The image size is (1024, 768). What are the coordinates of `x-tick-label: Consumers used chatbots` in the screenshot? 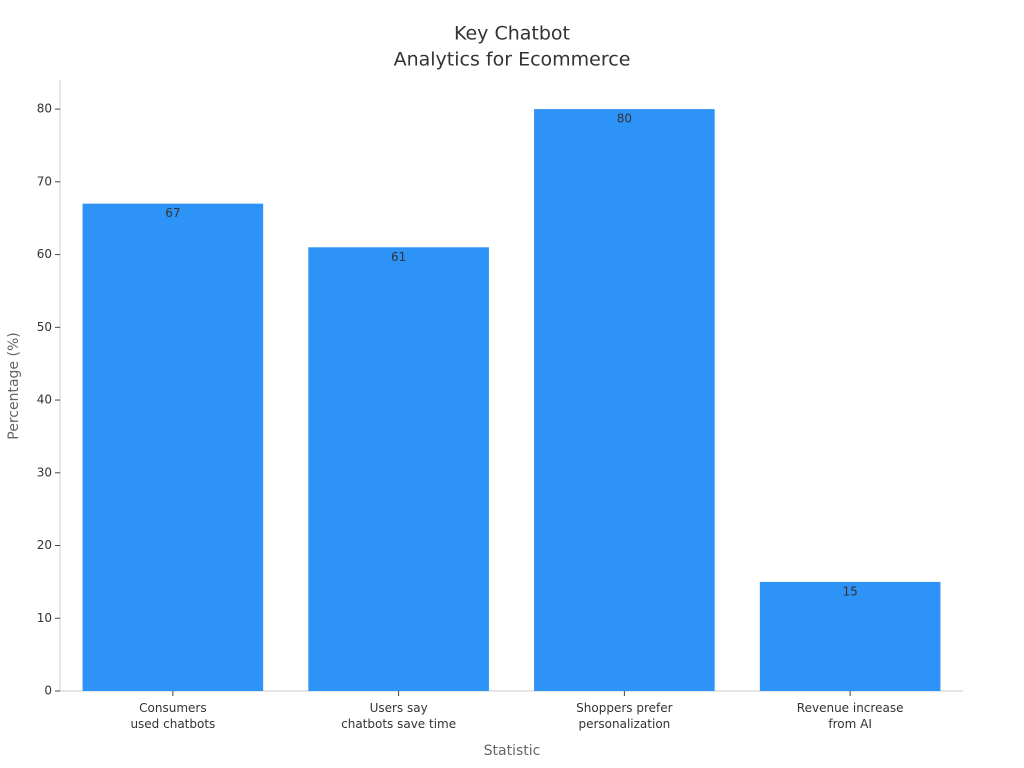 It's located at (172, 716).